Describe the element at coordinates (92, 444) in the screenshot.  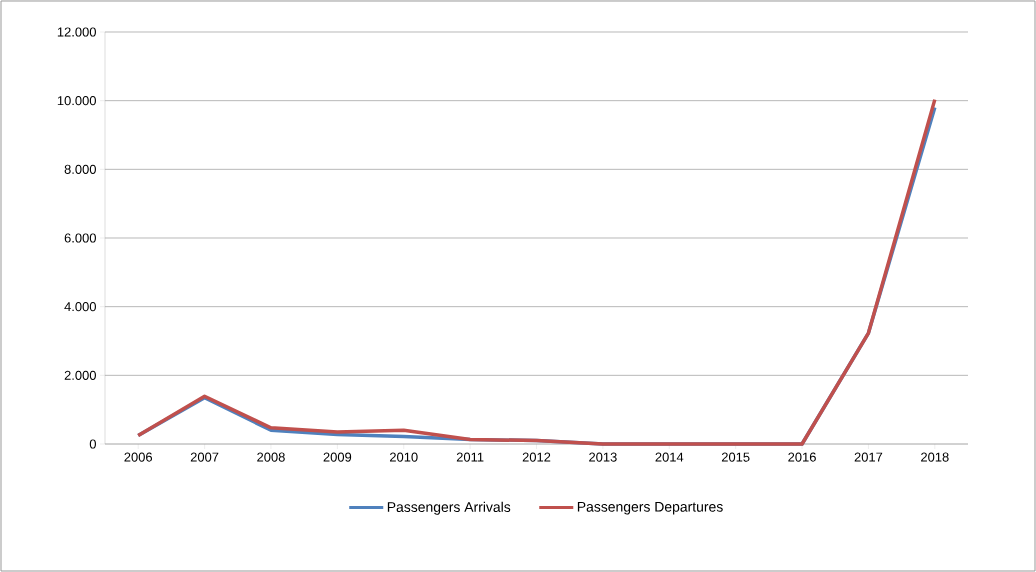
I see `y-tick-label: 0` at that location.